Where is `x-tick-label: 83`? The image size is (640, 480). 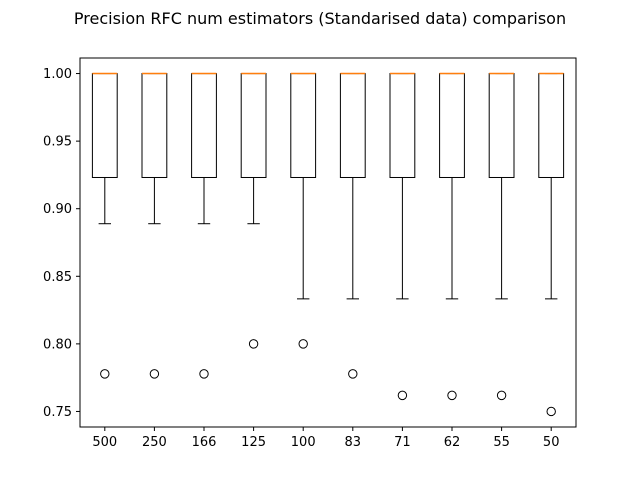
x-tick-label: 83 is located at coordinates (353, 442).